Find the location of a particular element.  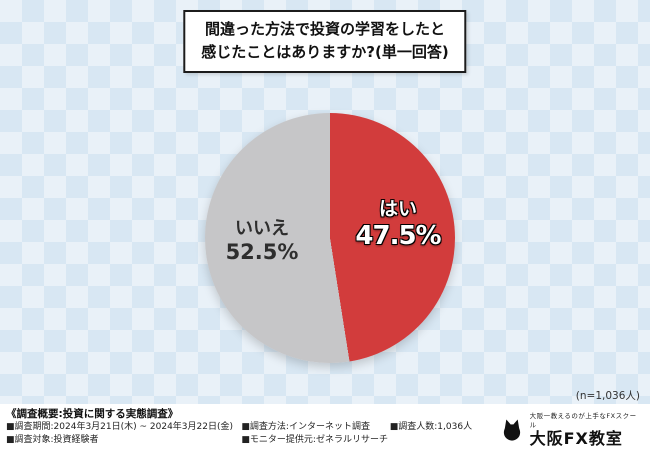

logo-tagline: 大阪一教えるのが上手なFXスクール is located at coordinates (583, 420).